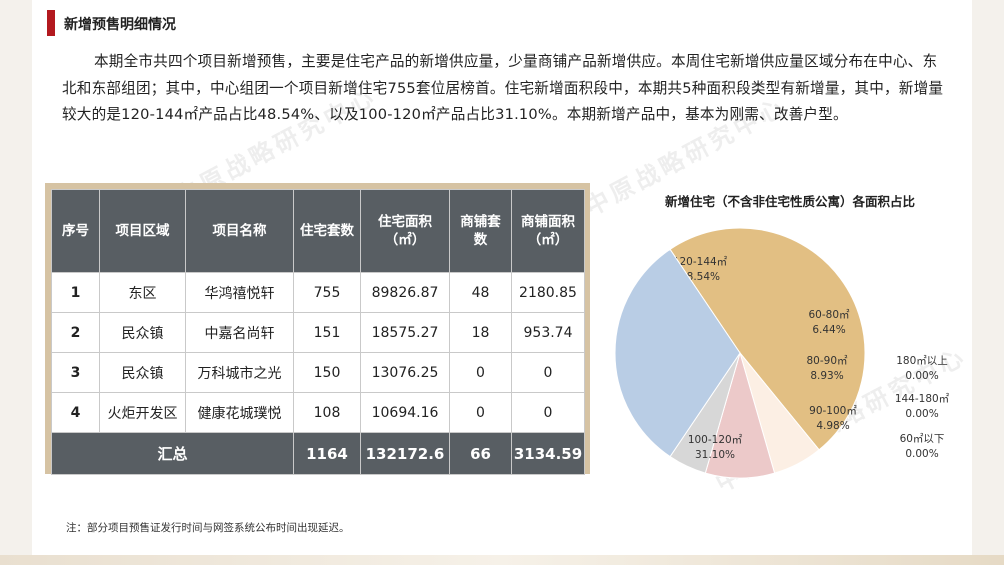 This screenshot has height=565, width=1004. What do you see at coordinates (142, 332) in the screenshot?
I see `cell-area: 民众镇` at bounding box center [142, 332].